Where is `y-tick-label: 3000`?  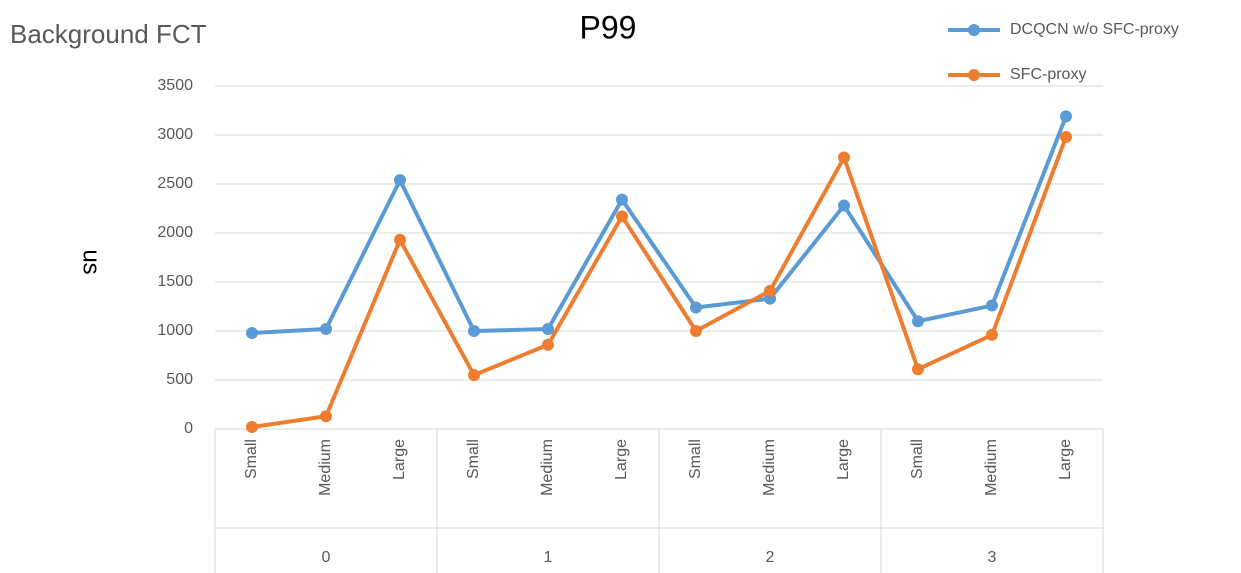
y-tick-label: 3000 is located at coordinates (175, 134).